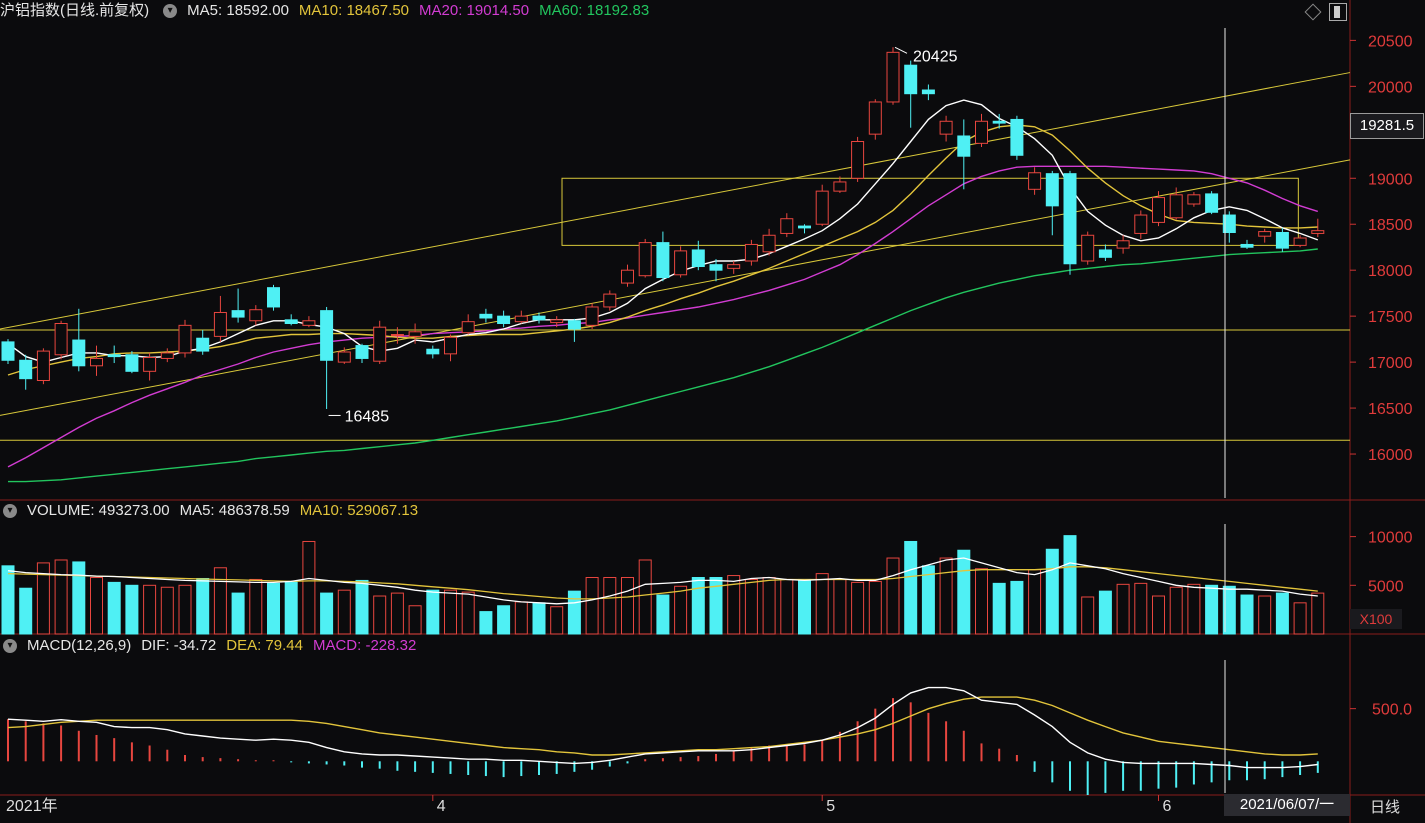 The width and height of the screenshot is (1425, 823). Describe the element at coordinates (1386, 586) in the screenshot. I see `volume-tick-label: 5000` at that location.